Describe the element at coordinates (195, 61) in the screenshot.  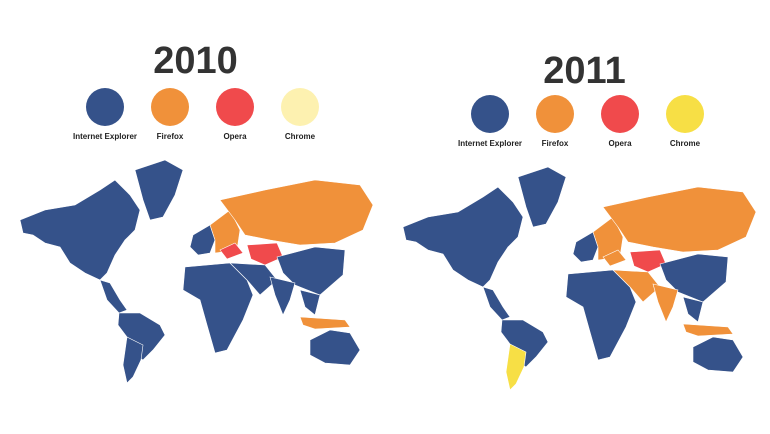
I see `year-title: 2010` at that location.